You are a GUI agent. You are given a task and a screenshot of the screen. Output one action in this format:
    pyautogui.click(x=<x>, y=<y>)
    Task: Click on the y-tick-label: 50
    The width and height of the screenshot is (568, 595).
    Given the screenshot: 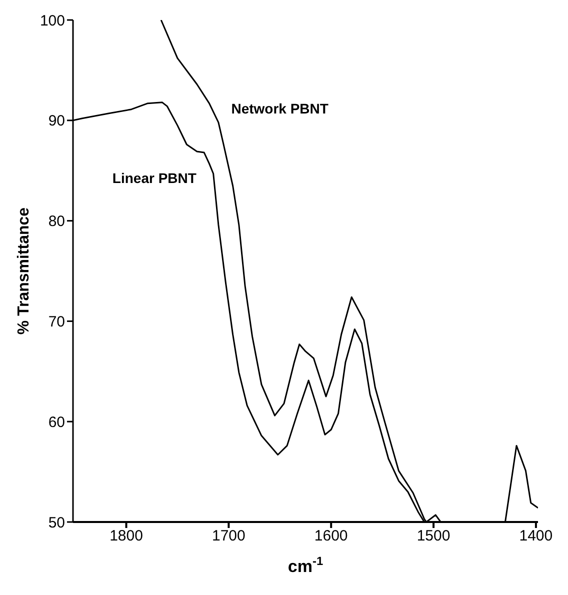 What is the action you would take?
    pyautogui.click(x=56, y=523)
    